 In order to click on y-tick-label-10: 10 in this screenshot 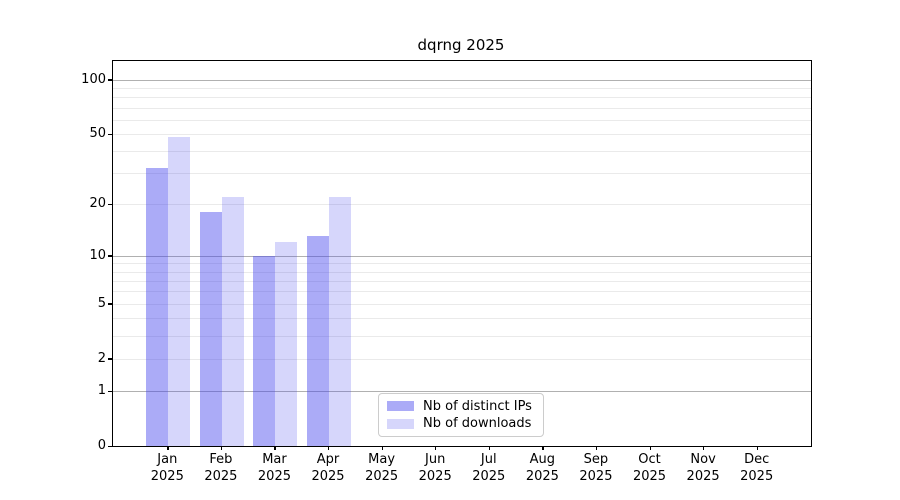, I will do `click(97, 255)`.